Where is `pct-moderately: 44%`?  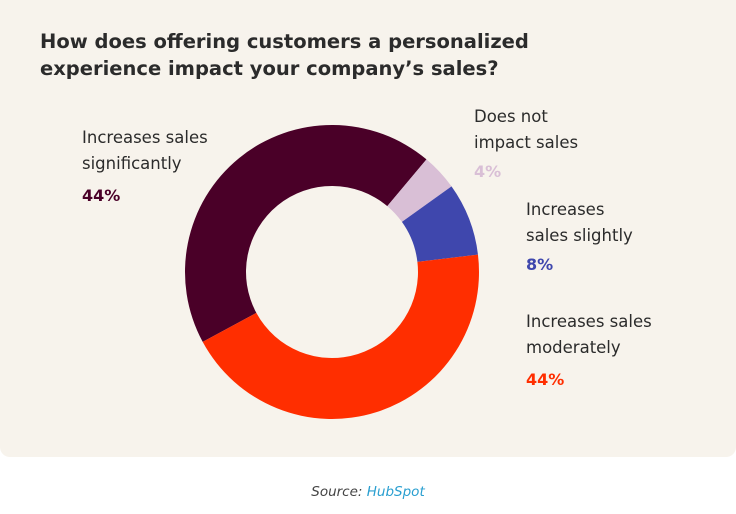
pct-moderately: 44% is located at coordinates (545, 379).